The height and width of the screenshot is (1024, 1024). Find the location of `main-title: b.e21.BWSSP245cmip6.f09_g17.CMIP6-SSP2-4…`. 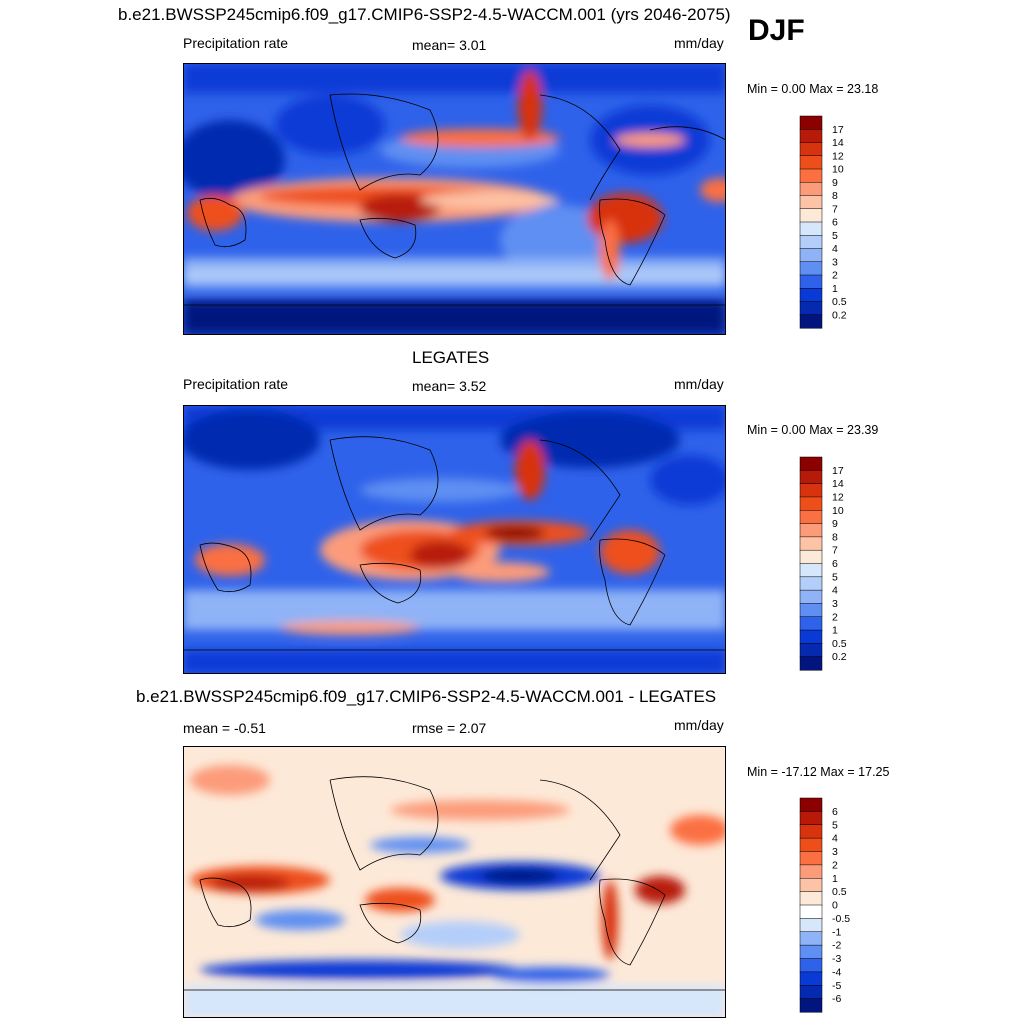

main-title: b.e21.BWSSP245cmip6.f09_g17.CMIP6-SSP2-4… is located at coordinates (424, 14).